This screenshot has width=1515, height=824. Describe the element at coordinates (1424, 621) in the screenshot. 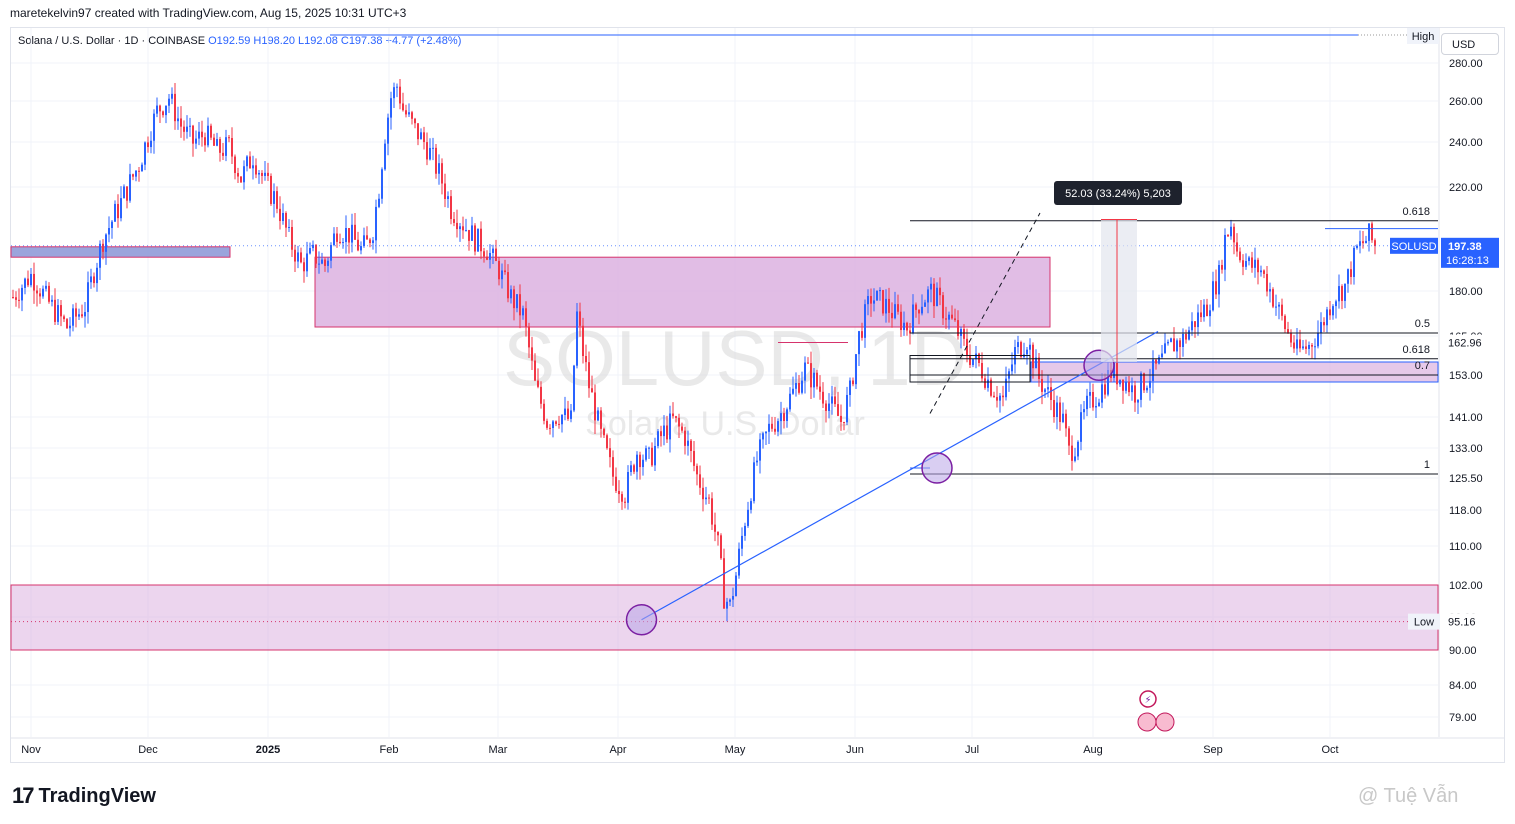

I see `low-badge` at that location.